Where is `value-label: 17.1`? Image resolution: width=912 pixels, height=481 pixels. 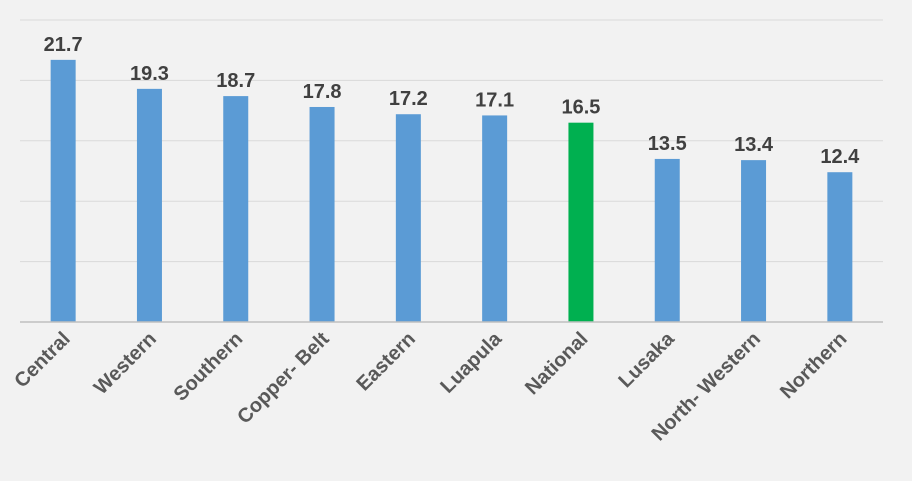 value-label: 17.1 is located at coordinates (494, 100).